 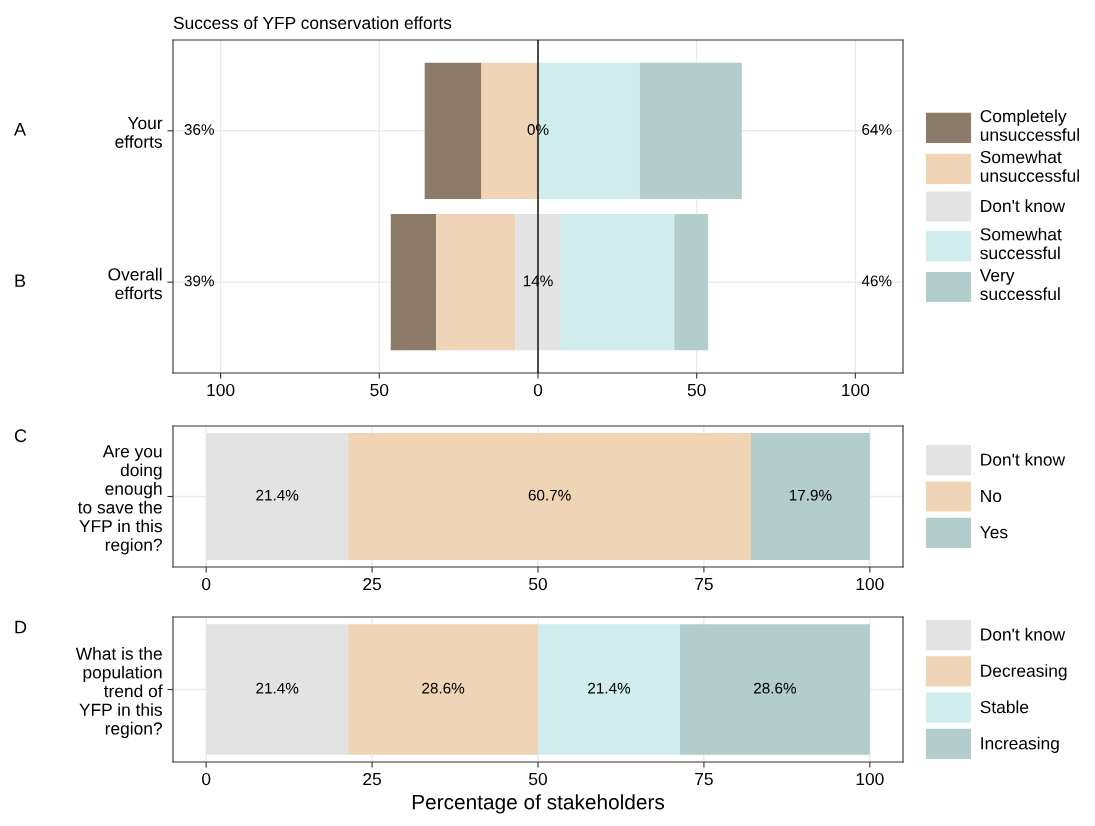 I want to click on y-tick-label: Overall efforts, so click(x=135, y=283).